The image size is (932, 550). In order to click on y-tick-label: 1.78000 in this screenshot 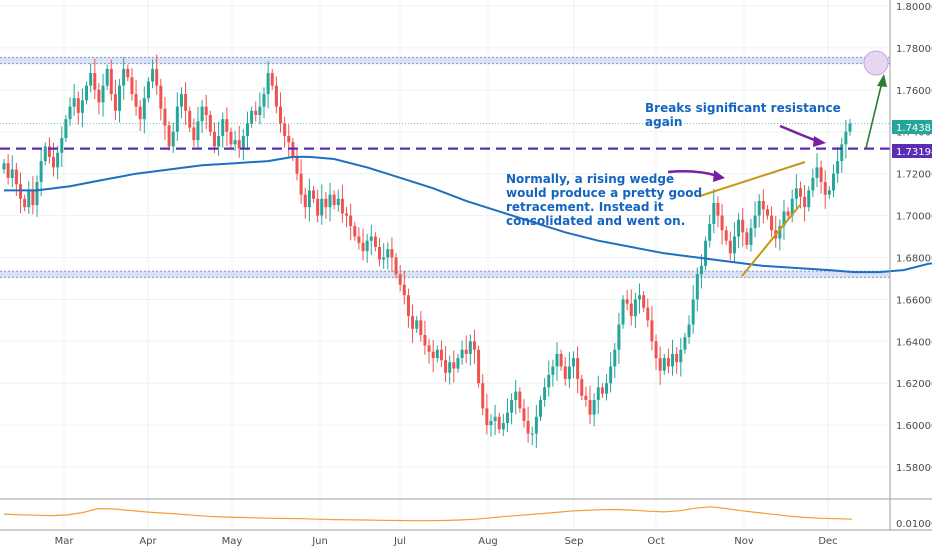, I will do `click(914, 49)`.